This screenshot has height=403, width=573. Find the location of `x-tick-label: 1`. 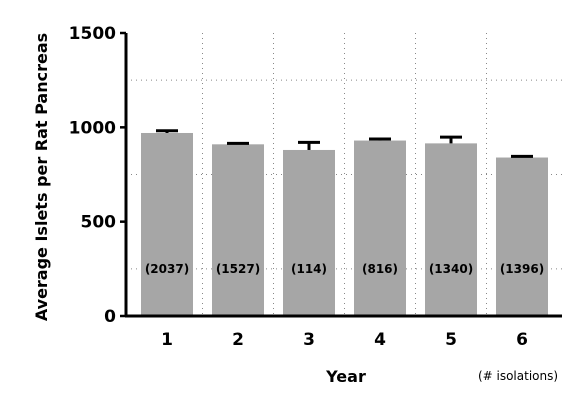

x-tick-label: 1 is located at coordinates (167, 340).